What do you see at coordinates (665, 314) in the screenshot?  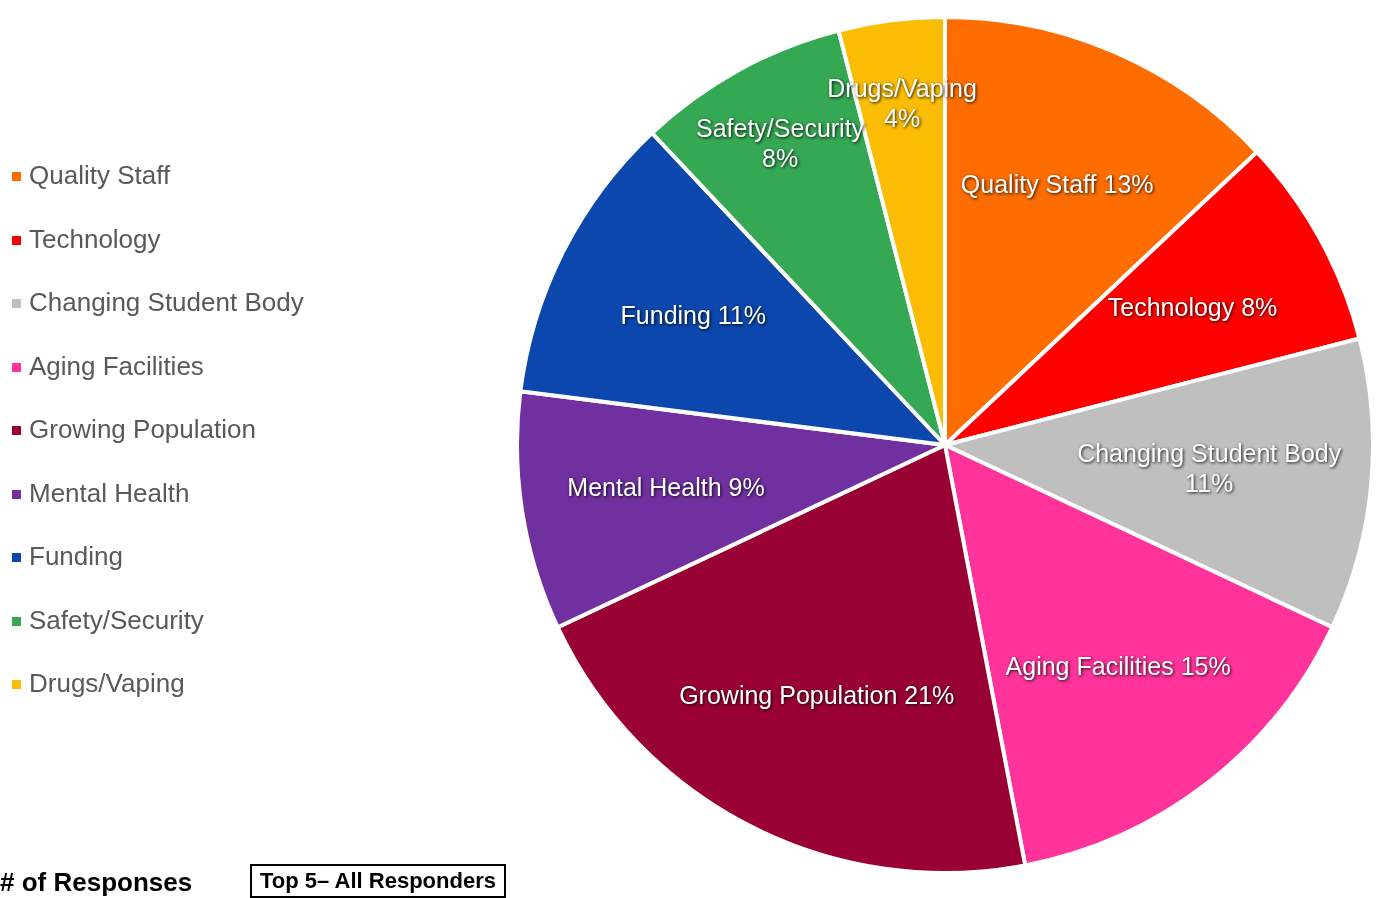 I see `slice-label: Funding` at bounding box center [665, 314].